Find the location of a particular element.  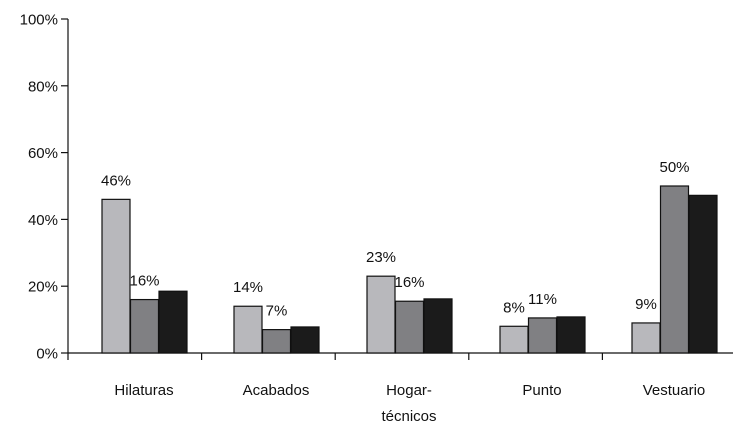

y-tick-label: 60% is located at coordinates (43, 153).